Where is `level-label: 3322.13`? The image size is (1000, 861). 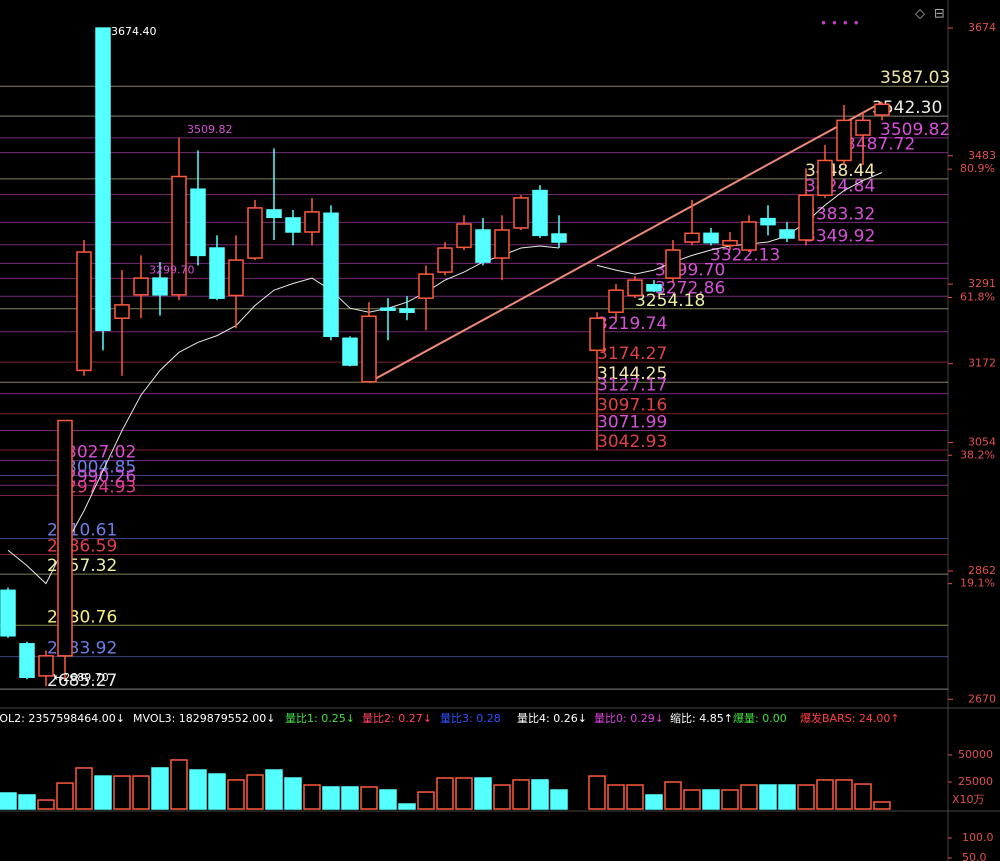
level-label: 3322.13 is located at coordinates (745, 255).